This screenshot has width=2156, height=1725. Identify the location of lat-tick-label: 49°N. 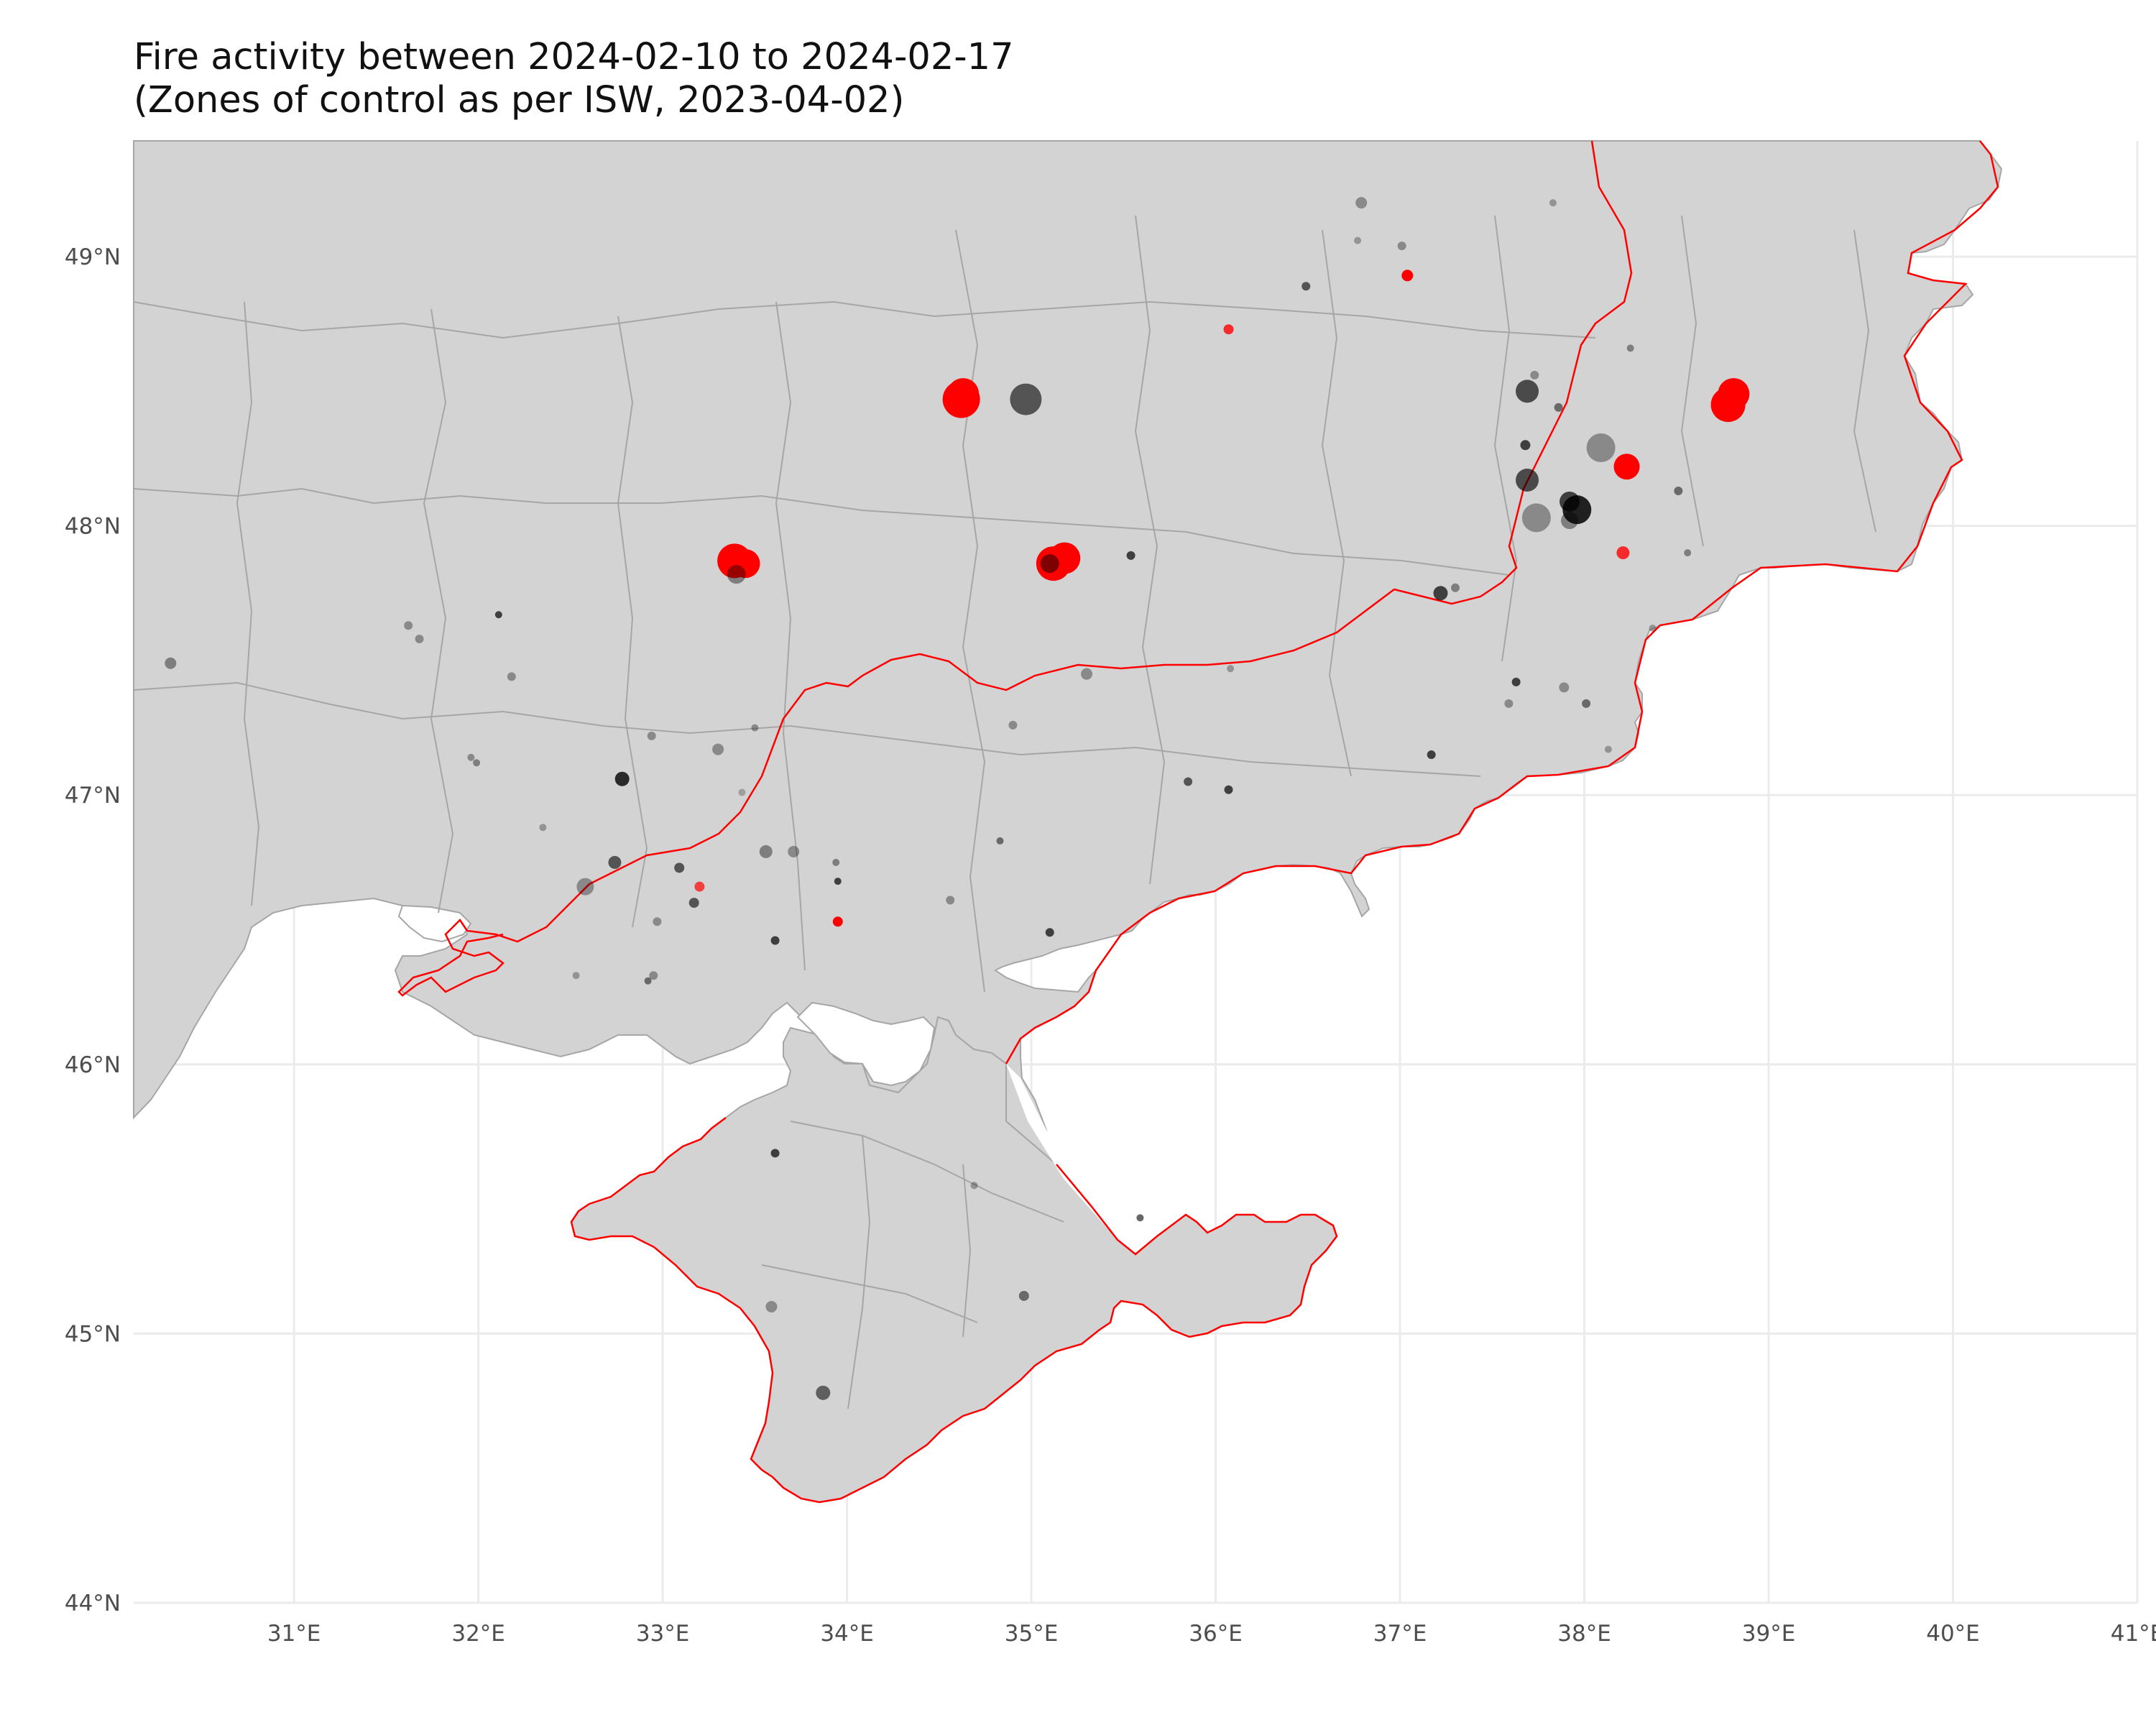
(93, 257).